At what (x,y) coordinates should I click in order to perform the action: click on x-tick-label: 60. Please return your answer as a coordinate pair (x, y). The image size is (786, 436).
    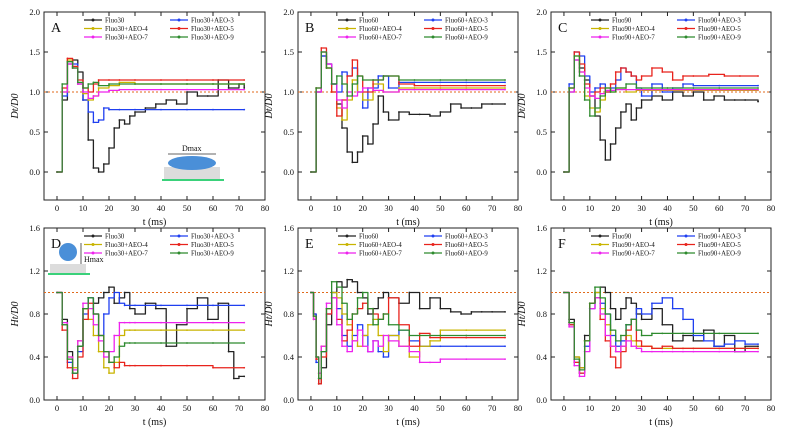
    Looking at the image, I should click on (213, 208).